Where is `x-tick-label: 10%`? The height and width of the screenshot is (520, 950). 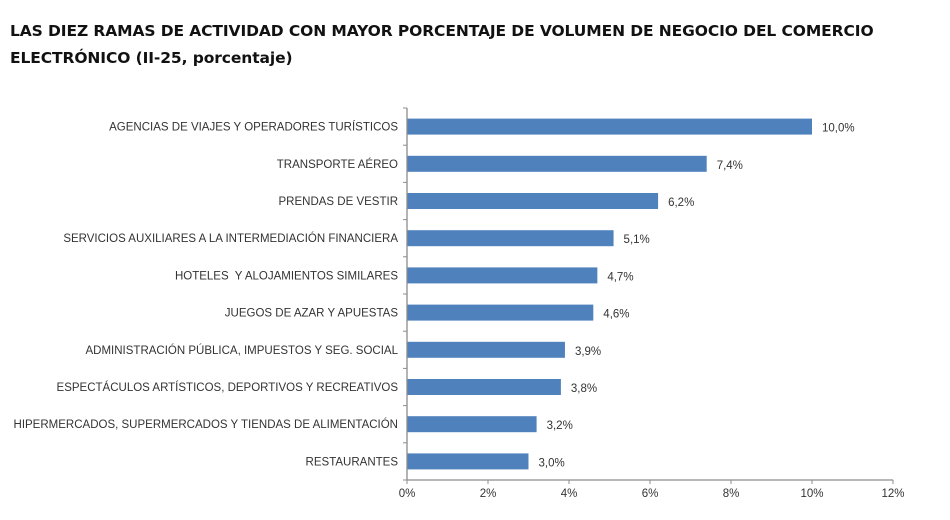 x-tick-label: 10% is located at coordinates (811, 494).